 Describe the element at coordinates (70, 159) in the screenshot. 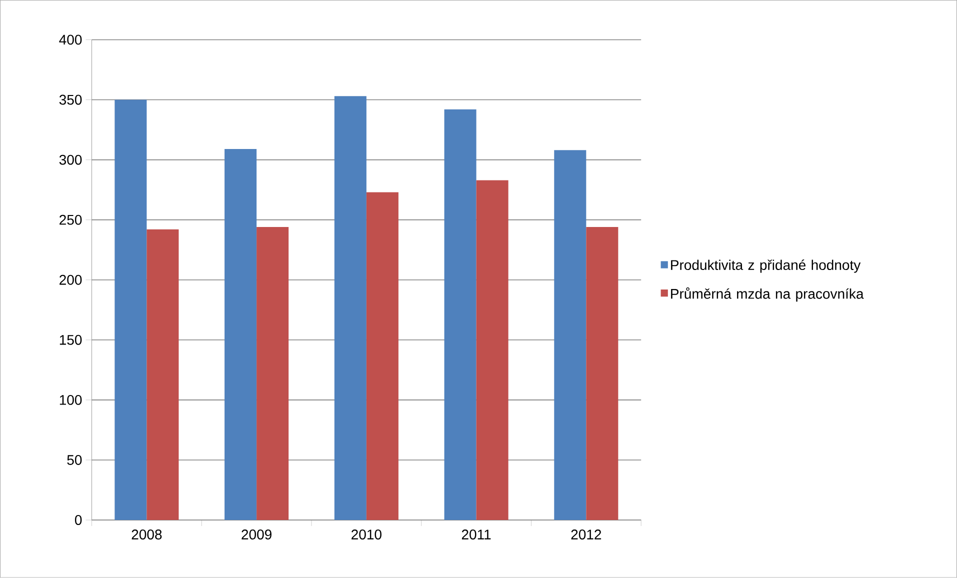

I see `y-tick-label: 300` at that location.